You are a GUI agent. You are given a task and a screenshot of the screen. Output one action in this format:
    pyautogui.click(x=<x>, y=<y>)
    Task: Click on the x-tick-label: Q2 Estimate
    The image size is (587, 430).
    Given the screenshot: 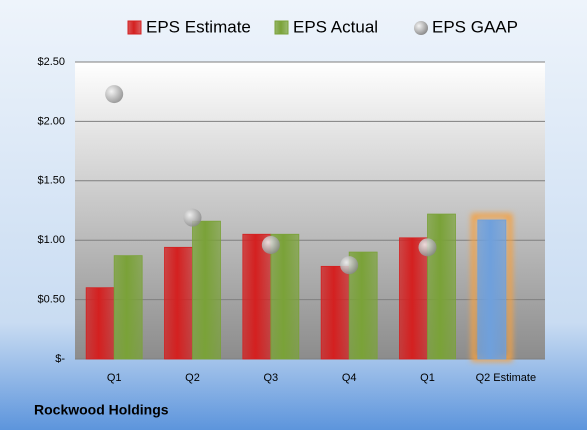 What is the action you would take?
    pyautogui.click(x=506, y=378)
    